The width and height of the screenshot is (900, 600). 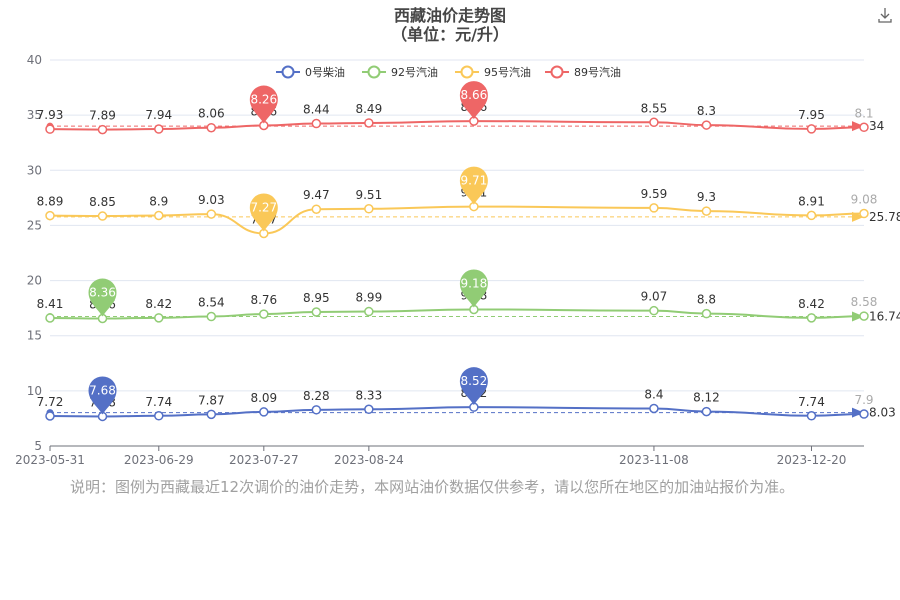 What do you see at coordinates (858, 126) in the screenshot?
I see `average-arrow` at bounding box center [858, 126].